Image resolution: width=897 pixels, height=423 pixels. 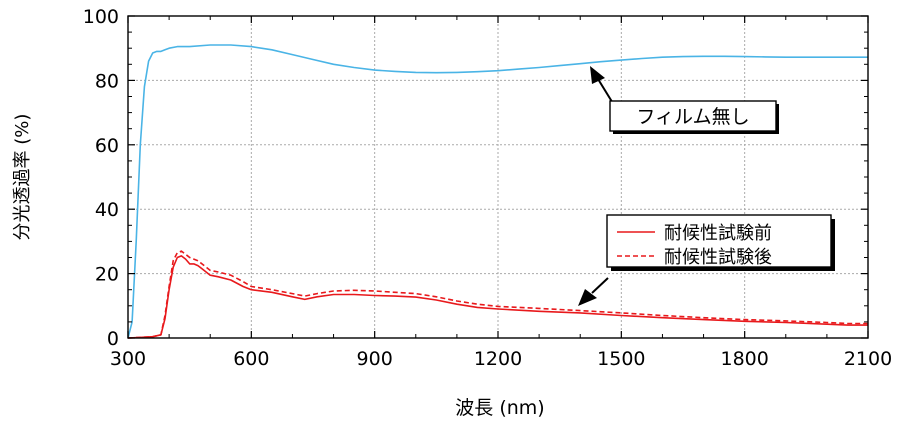 I want to click on annotation-arrowhead-red, so click(x=587, y=297).